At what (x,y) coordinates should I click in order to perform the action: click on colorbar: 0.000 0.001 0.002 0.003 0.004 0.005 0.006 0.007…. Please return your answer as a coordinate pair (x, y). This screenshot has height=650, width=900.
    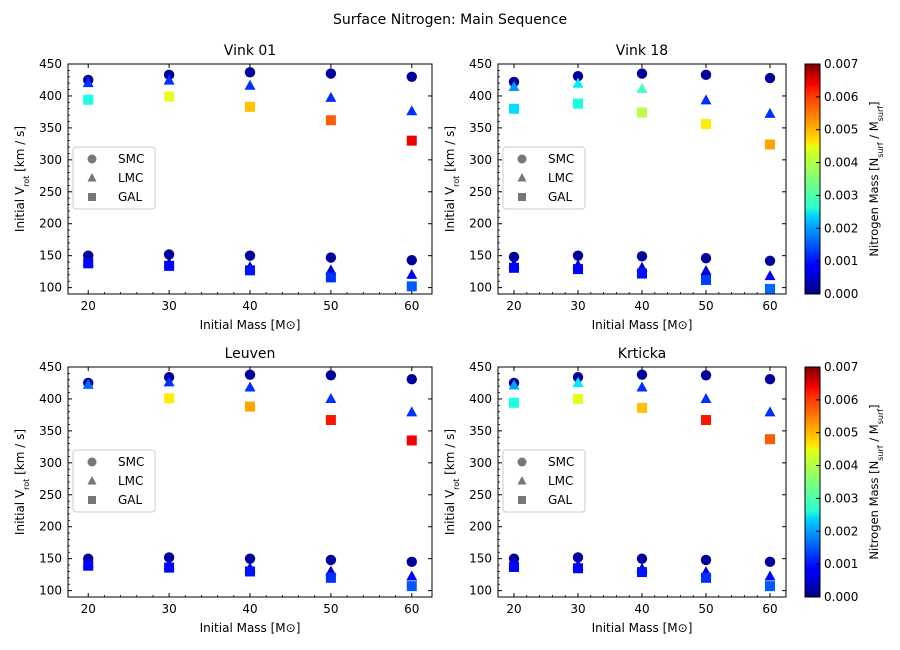
    Looking at the image, I should click on (844, 482).